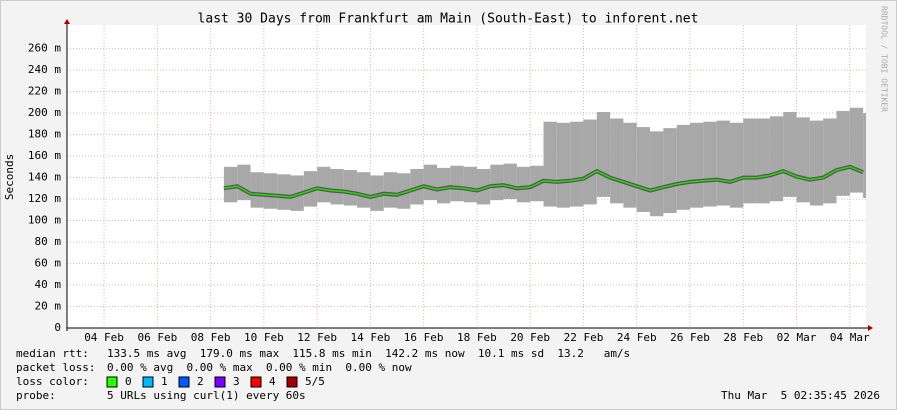 The image size is (897, 410). I want to click on legend-label: 4, so click(272, 381).